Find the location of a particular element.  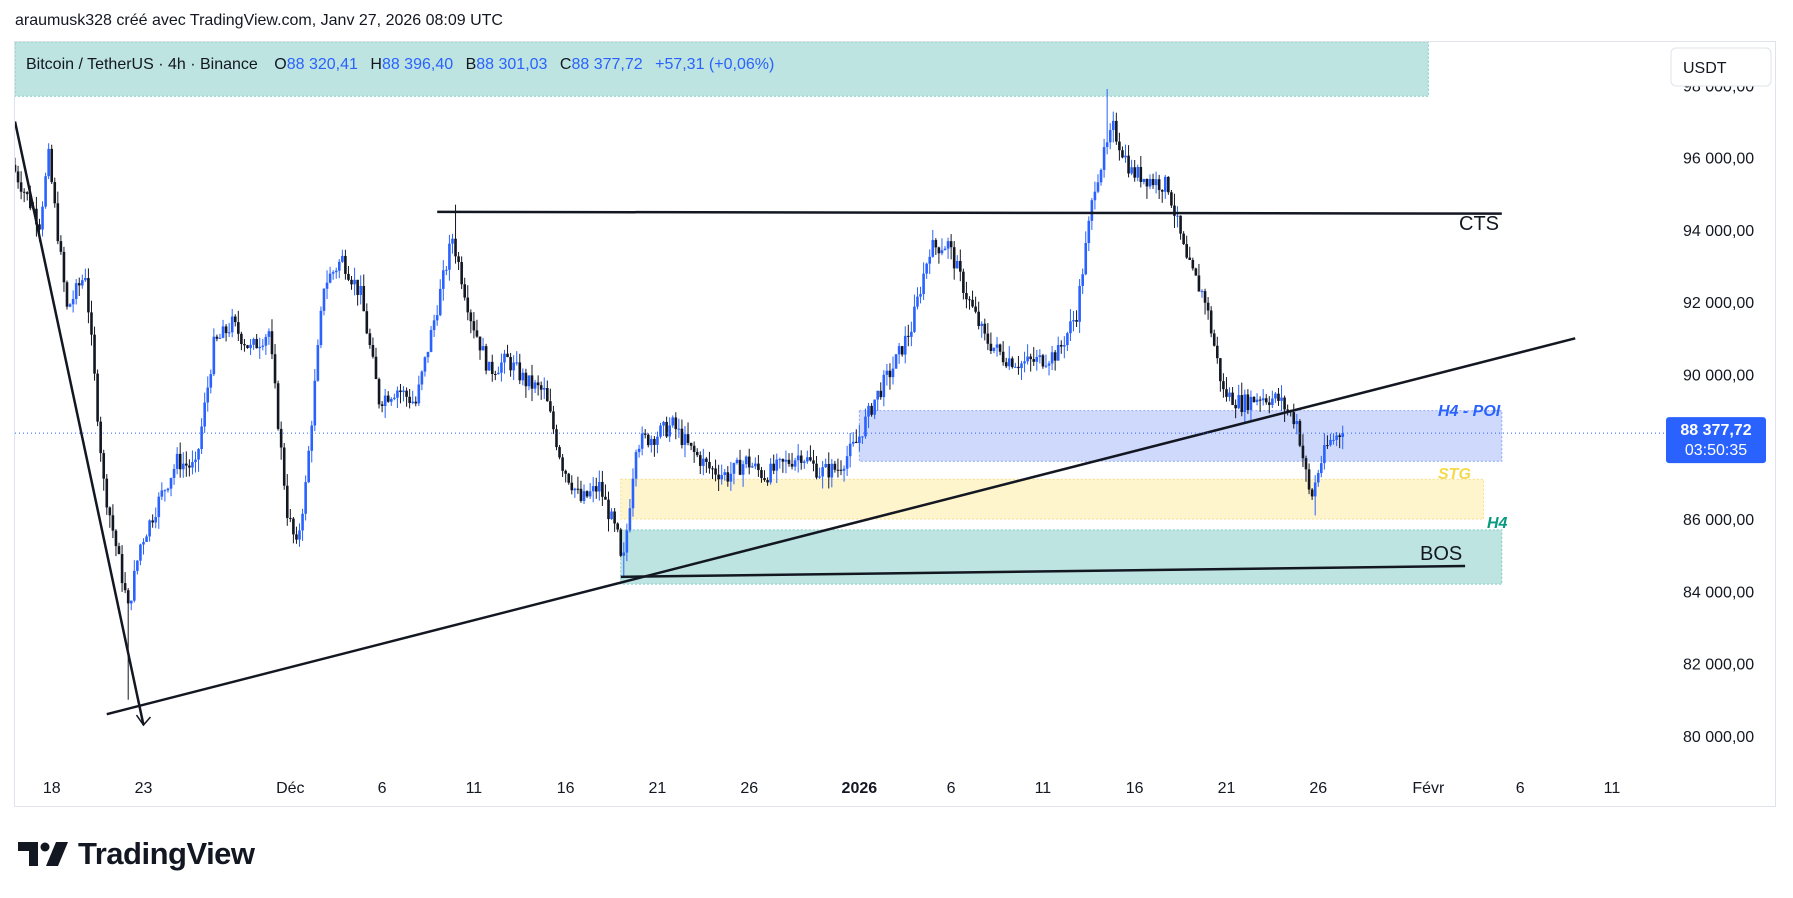

top-zone is located at coordinates (722, 69).